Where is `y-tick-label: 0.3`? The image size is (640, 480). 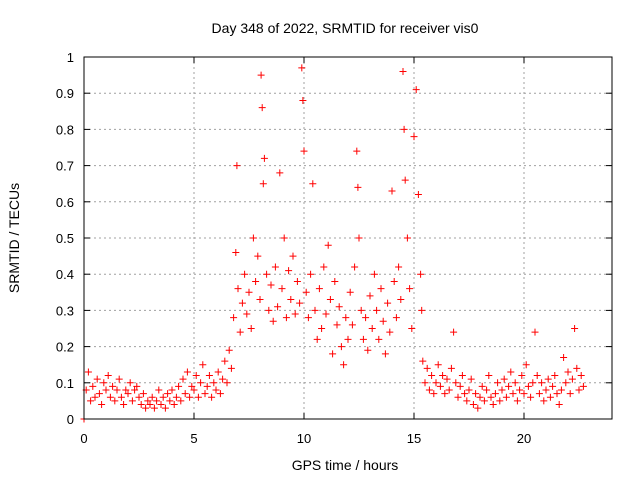
y-tick-label: 0.3 is located at coordinates (65, 310).